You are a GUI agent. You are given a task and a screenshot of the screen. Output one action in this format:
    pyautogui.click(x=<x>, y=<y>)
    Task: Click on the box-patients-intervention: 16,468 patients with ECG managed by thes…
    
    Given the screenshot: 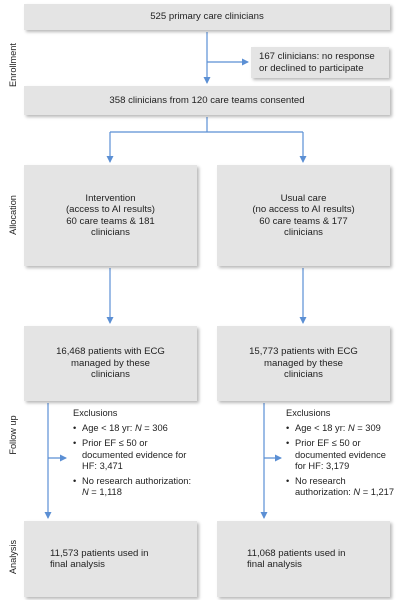 What is the action you would take?
    pyautogui.click(x=110, y=363)
    